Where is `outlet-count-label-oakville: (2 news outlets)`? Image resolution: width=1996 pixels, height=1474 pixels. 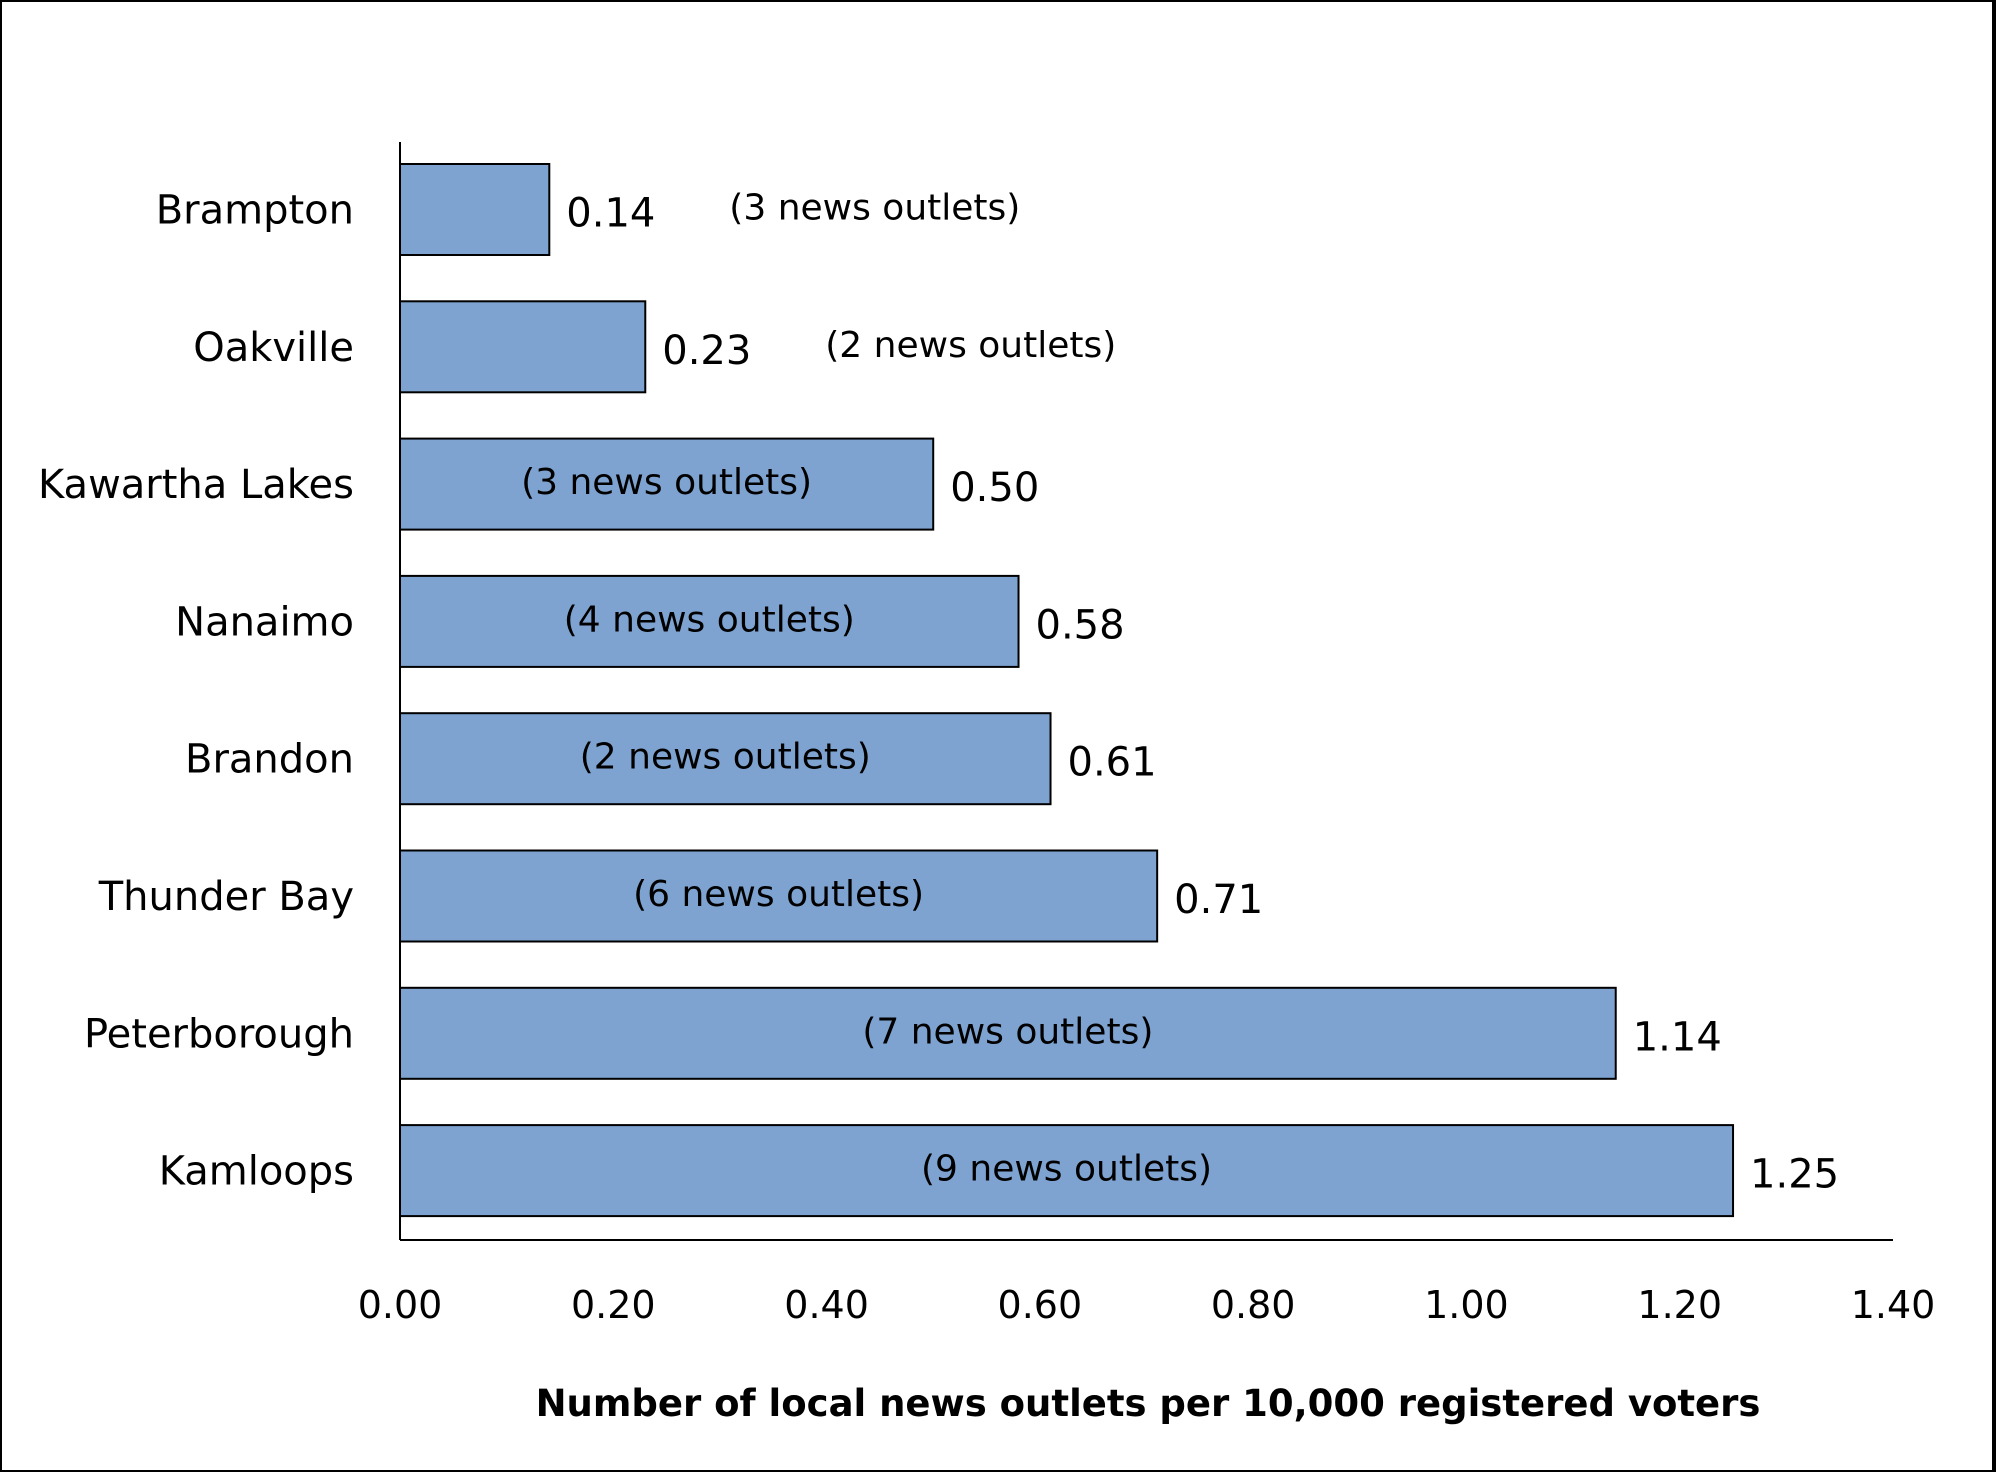
outlet-count-label-oakville: (2 news outlets) is located at coordinates (970, 345).